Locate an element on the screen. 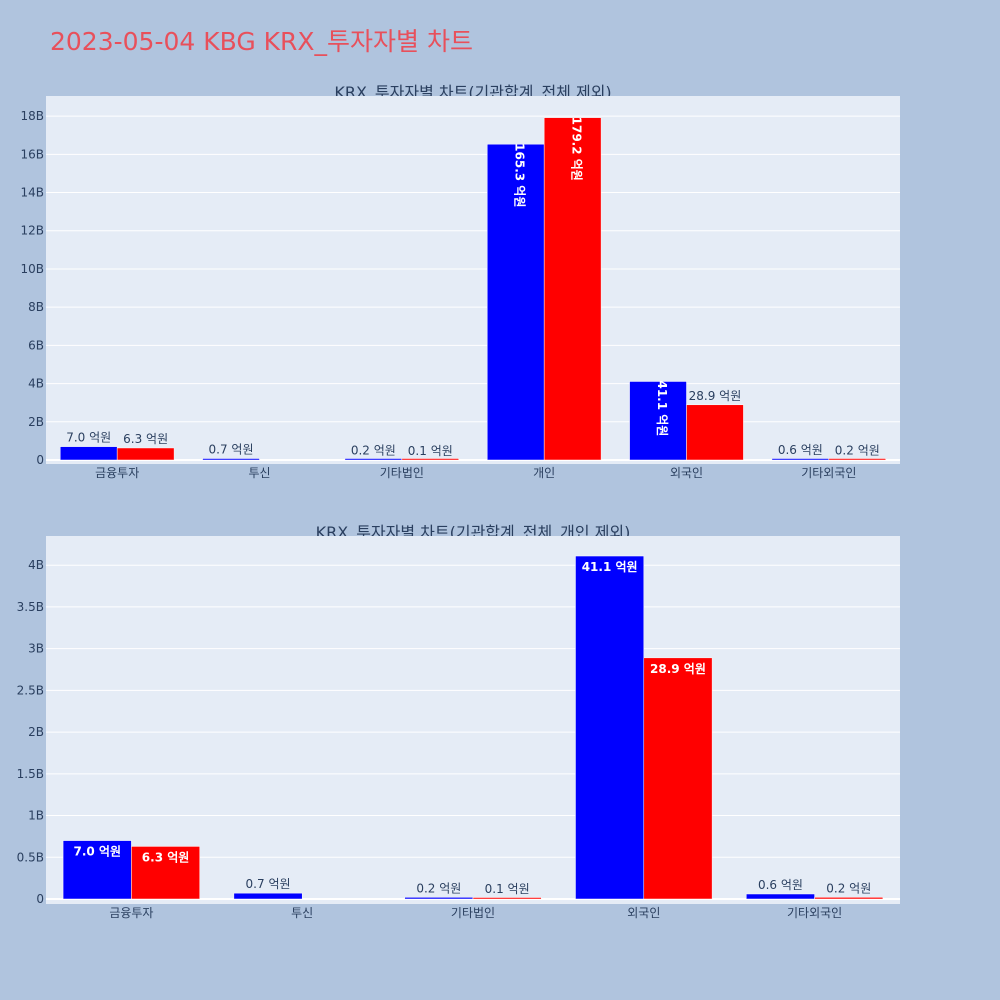  data-label: 179.2 억원 is located at coordinates (577, 149).